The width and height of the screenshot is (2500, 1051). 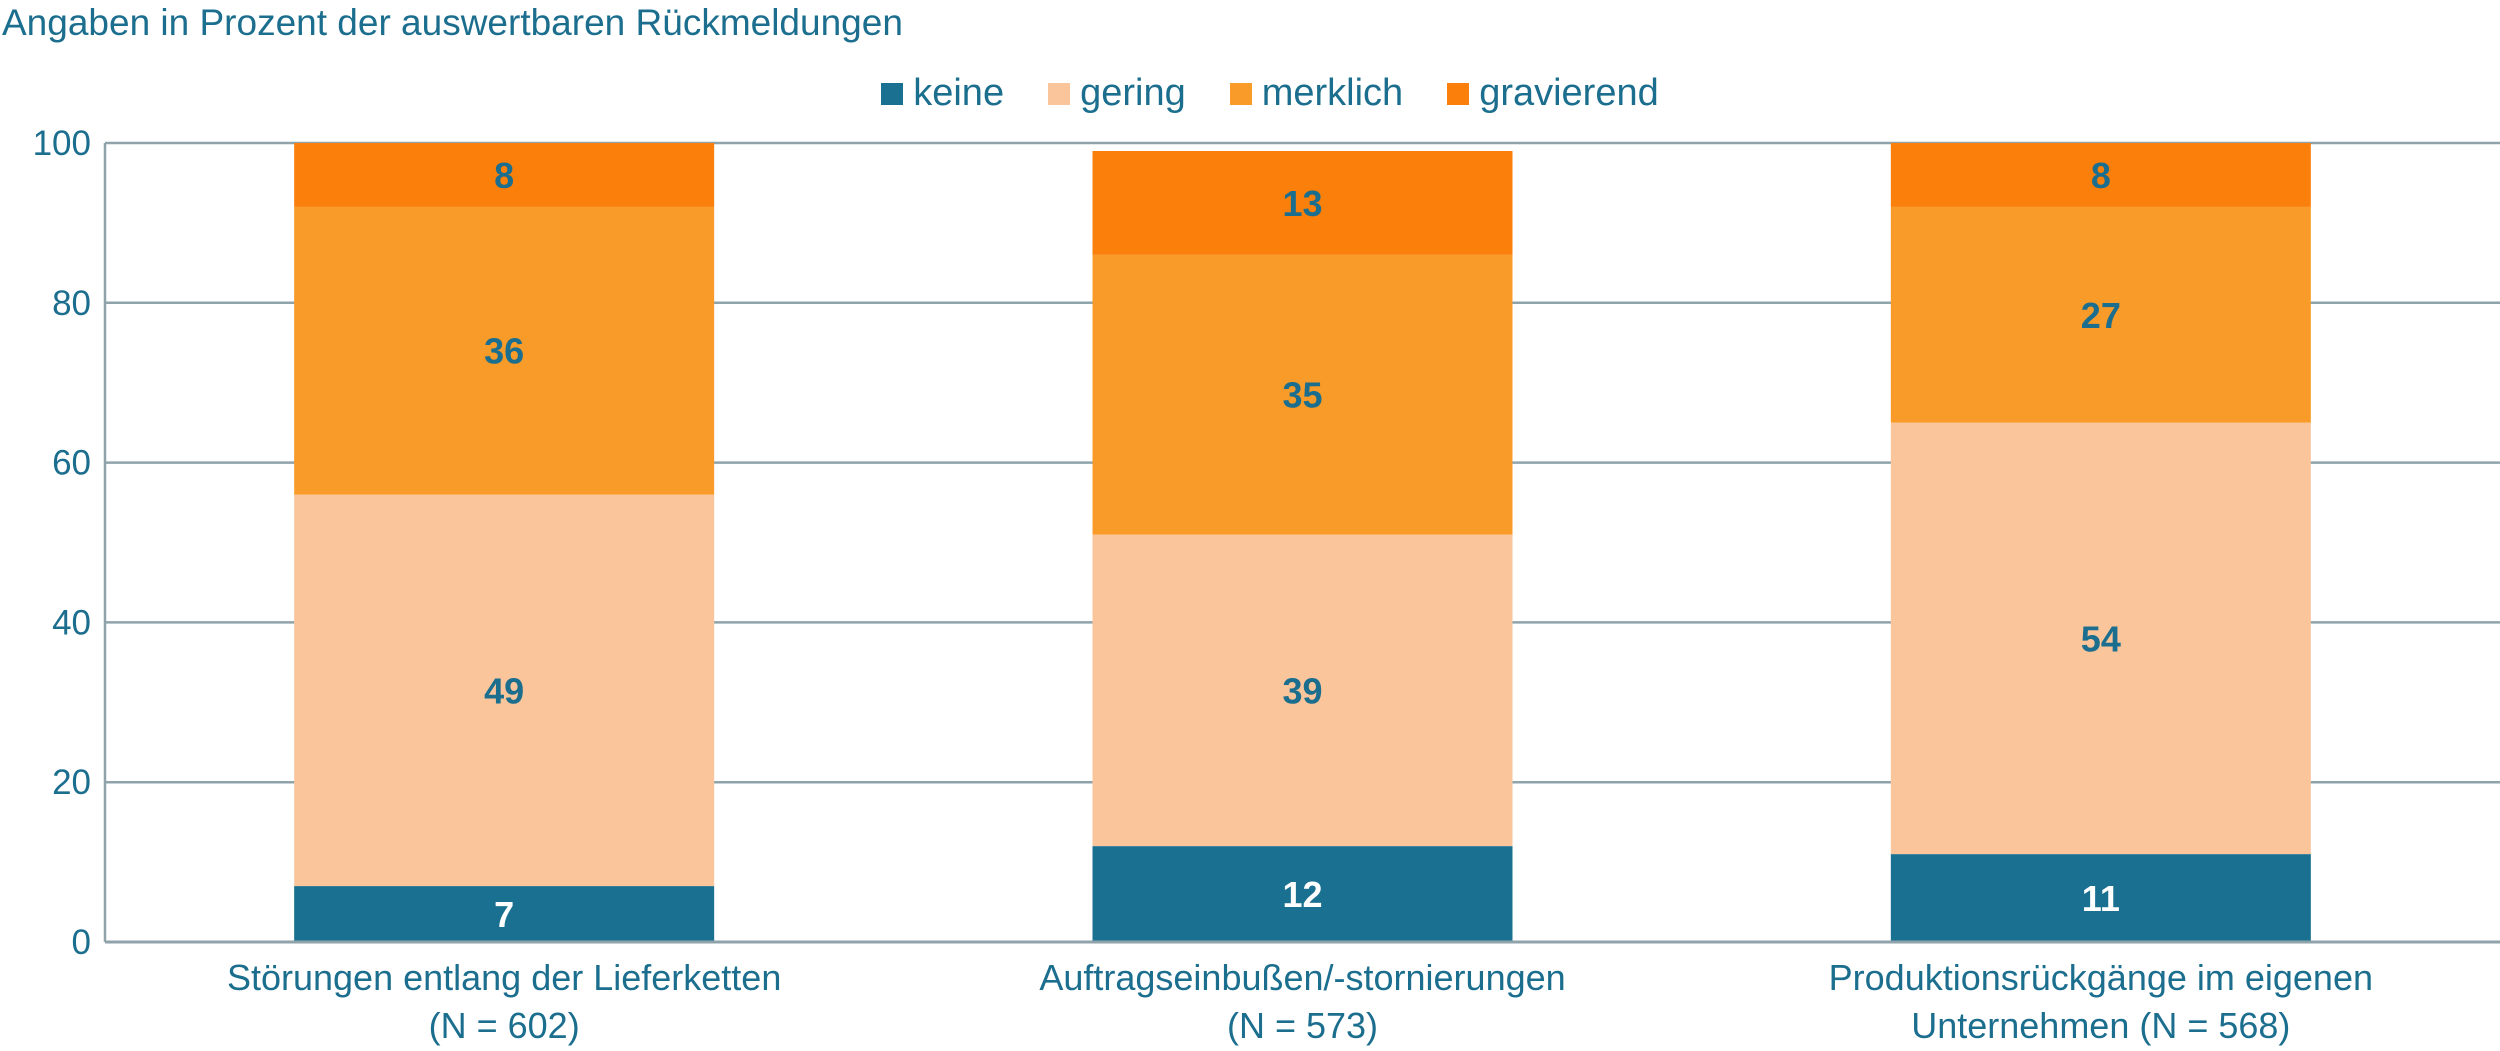 What do you see at coordinates (2100, 1025) in the screenshot?
I see `x-tick-label: Unternehmen (N = 568)` at bounding box center [2100, 1025].